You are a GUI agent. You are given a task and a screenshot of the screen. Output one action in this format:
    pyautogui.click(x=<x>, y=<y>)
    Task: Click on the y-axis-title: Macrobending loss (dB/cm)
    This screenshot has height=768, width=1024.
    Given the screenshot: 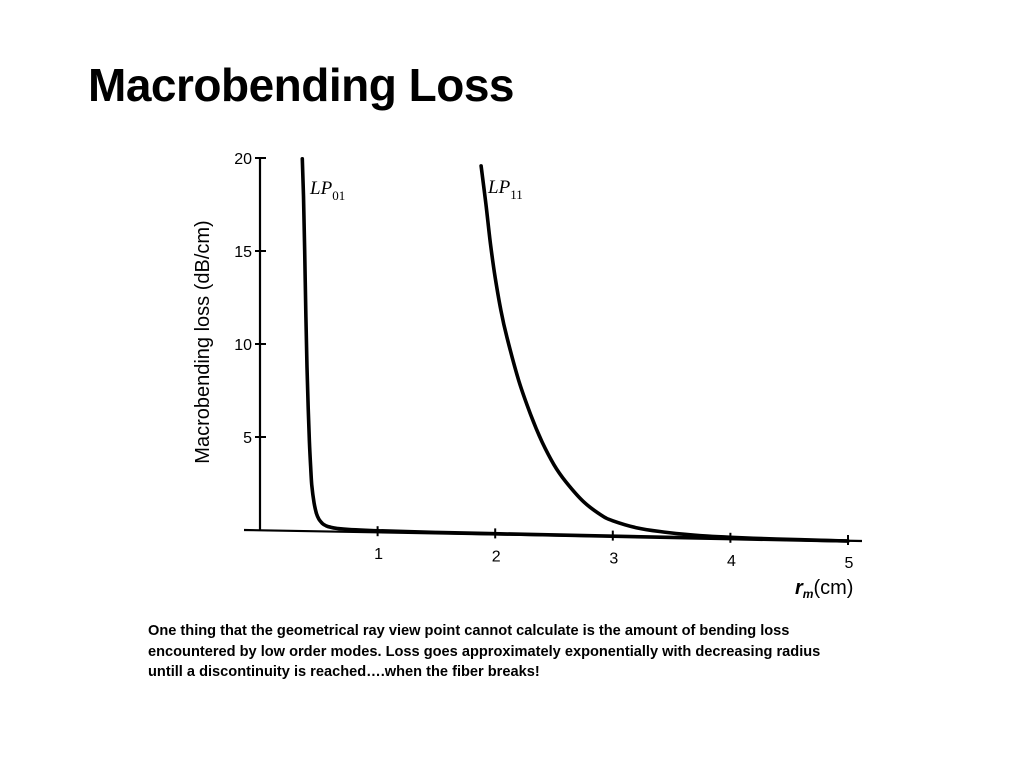 What is the action you would take?
    pyautogui.click(x=203, y=341)
    